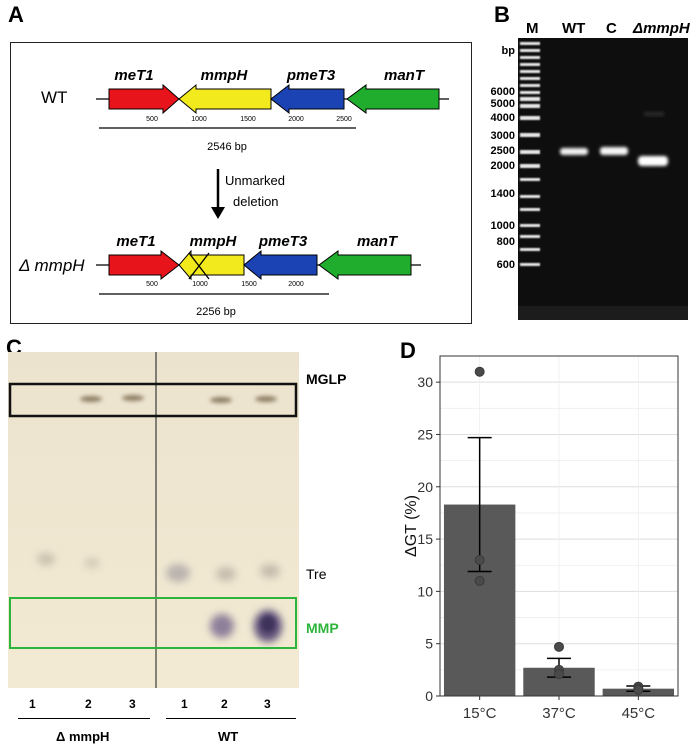 The image size is (691, 751). I want to click on agarose-gel-image, so click(603, 179).